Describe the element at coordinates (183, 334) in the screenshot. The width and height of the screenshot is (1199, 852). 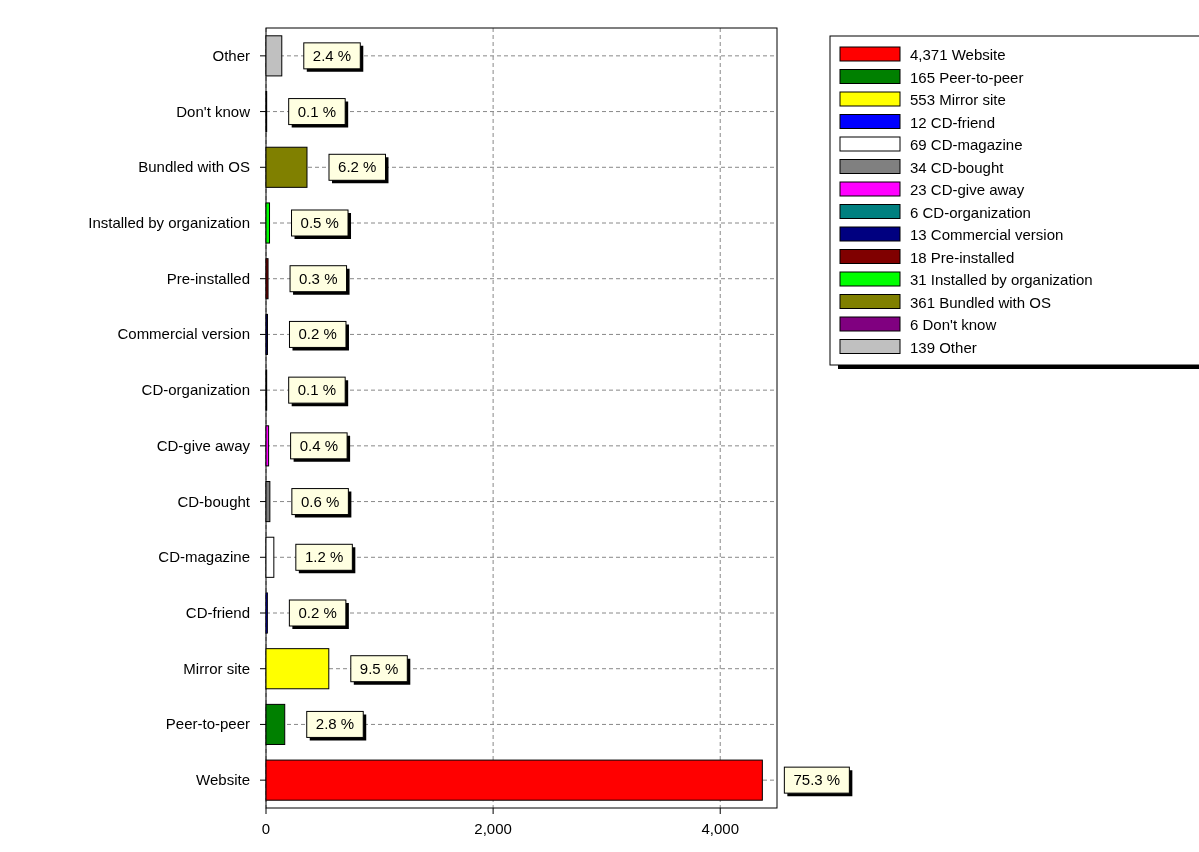
I see `y-tick-label: Commercial version` at that location.